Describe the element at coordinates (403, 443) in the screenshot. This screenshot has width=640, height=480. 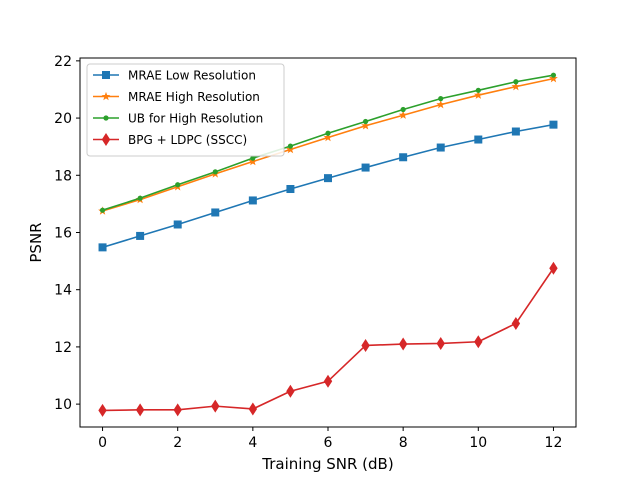
I see `x-tick-label: 8` at that location.